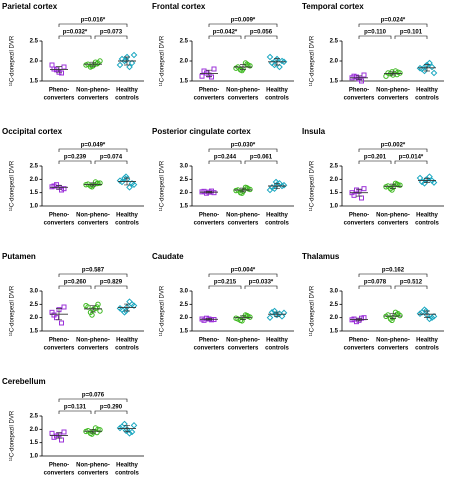 The image size is (449, 500). I want to click on p-value: p=0.016*, so click(93, 21).